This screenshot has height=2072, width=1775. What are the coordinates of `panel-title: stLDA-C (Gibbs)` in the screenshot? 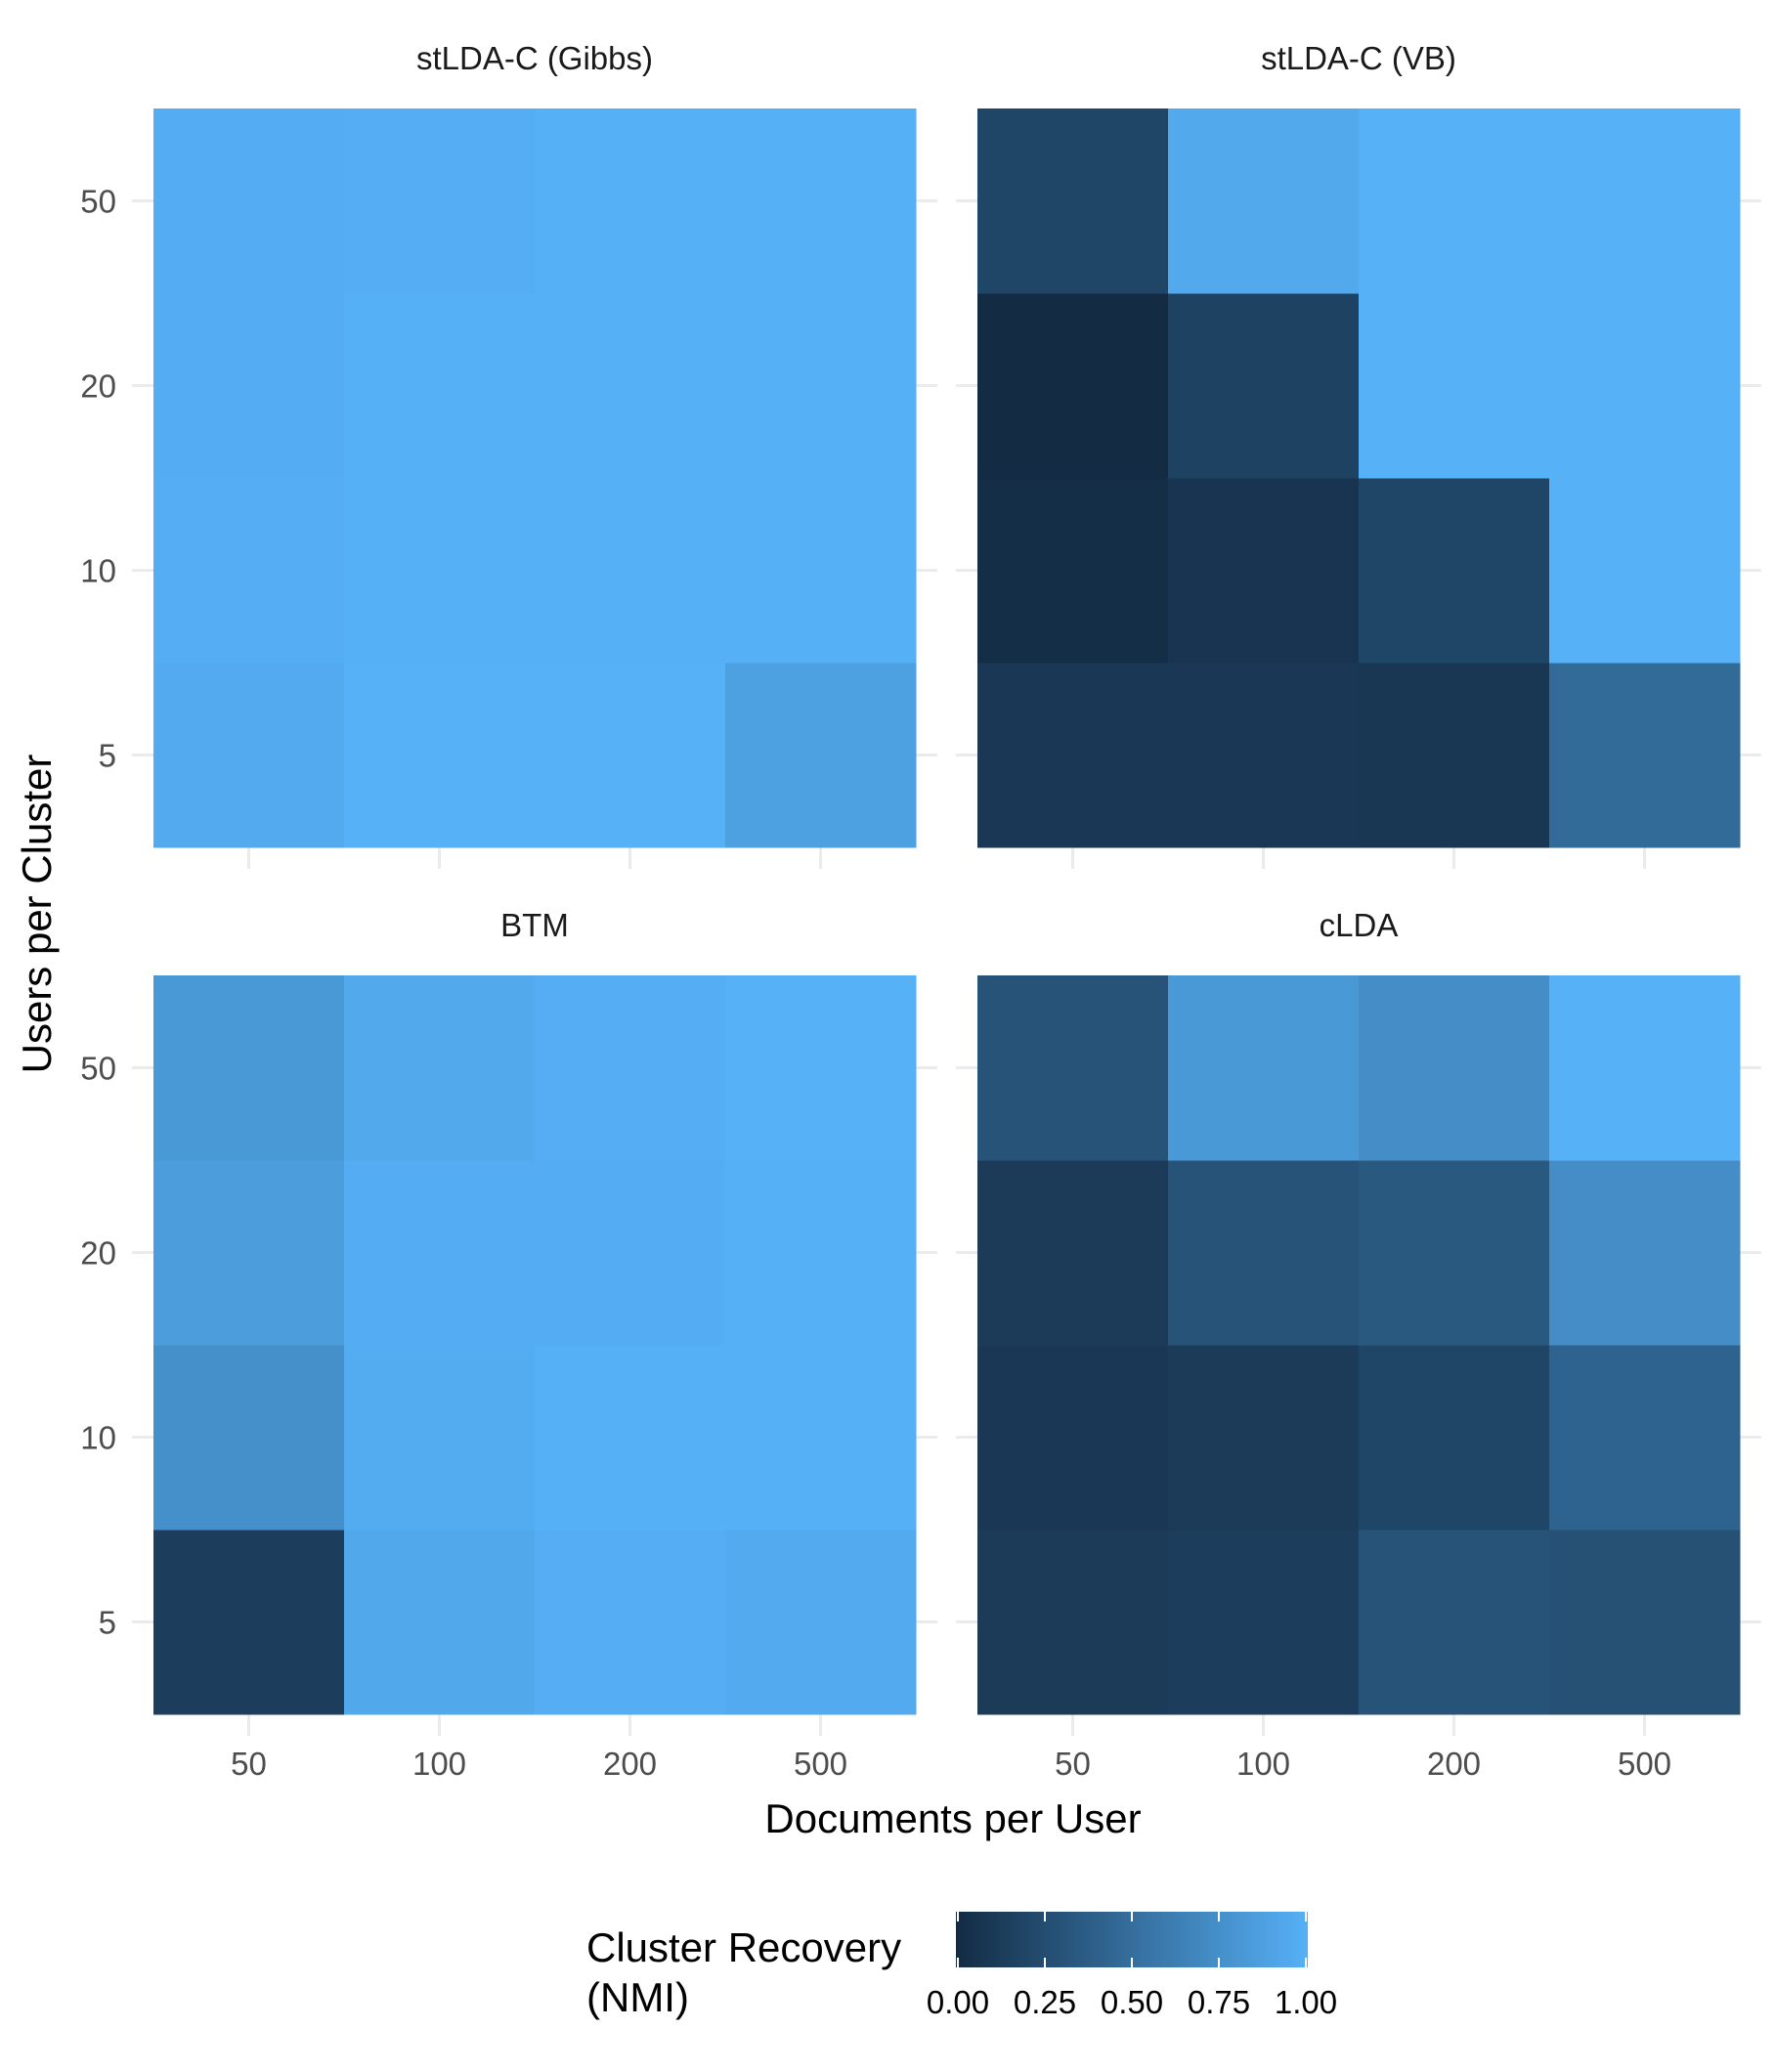 It's located at (534, 58).